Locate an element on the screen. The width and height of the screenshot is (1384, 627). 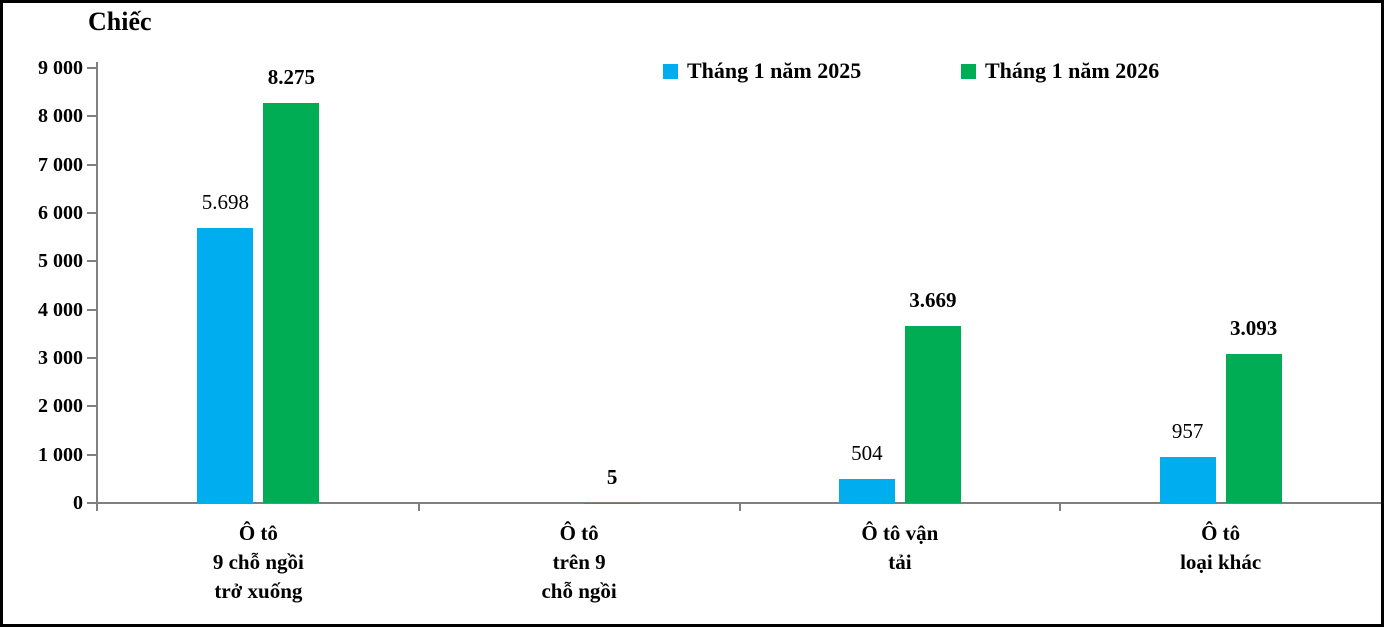
y-axis-unit-label: Chiếc is located at coordinates (120, 21).